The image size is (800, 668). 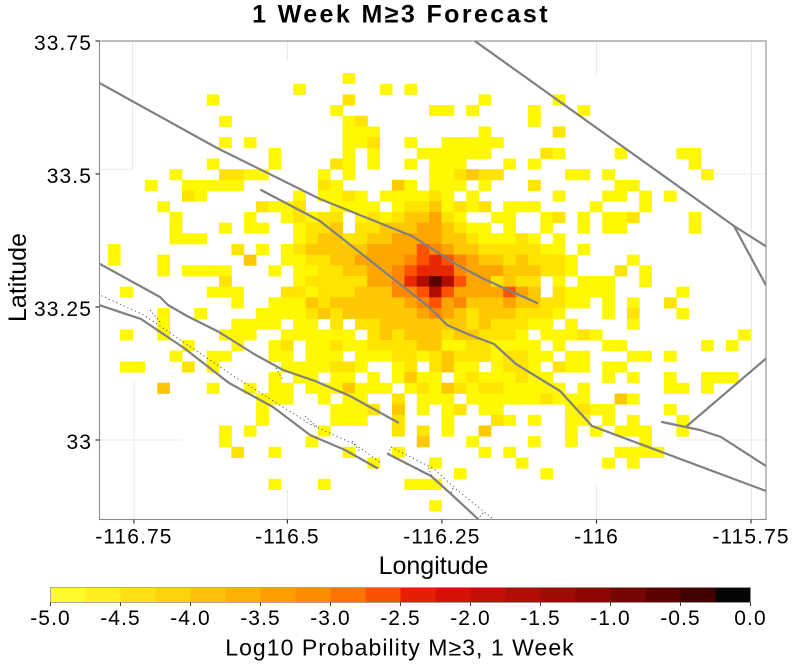 What do you see at coordinates (401, 15) in the screenshot?
I see `svg-text: 1 Week M≥3 Forecast` at bounding box center [401, 15].